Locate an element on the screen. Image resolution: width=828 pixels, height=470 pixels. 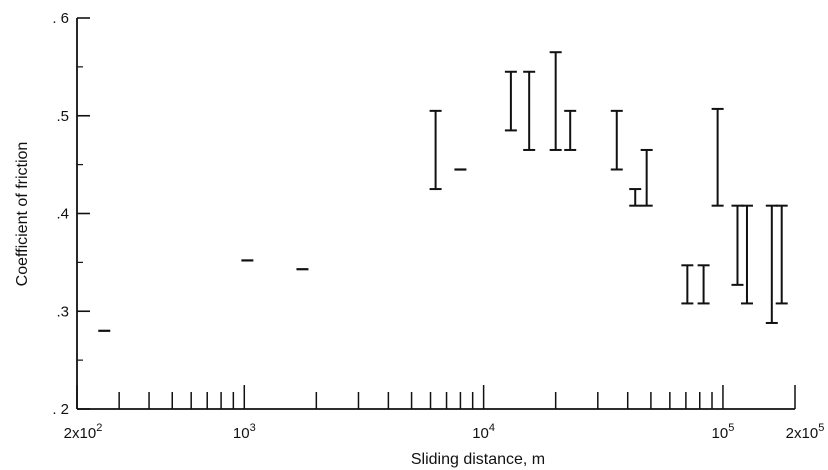
x-tick-label: 10³ is located at coordinates (244, 432).